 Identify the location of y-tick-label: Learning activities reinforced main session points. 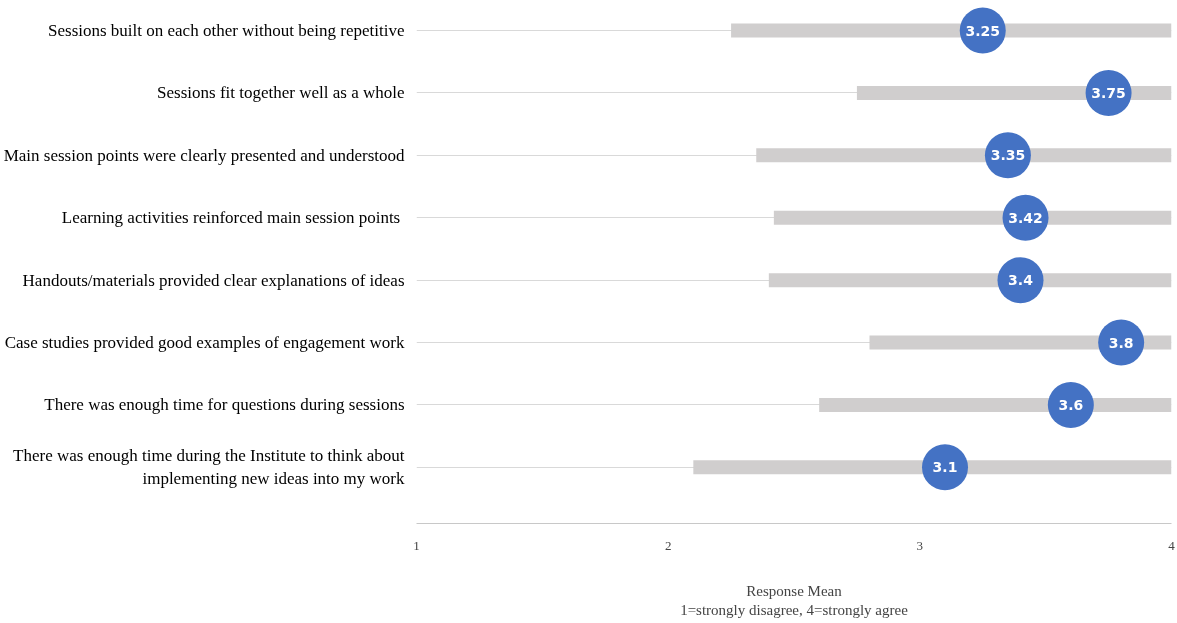
(231, 218).